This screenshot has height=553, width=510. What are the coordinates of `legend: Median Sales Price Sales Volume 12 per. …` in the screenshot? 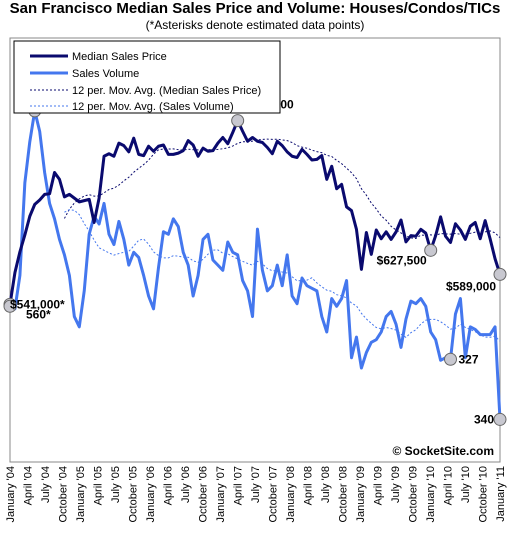 It's located at (147, 77).